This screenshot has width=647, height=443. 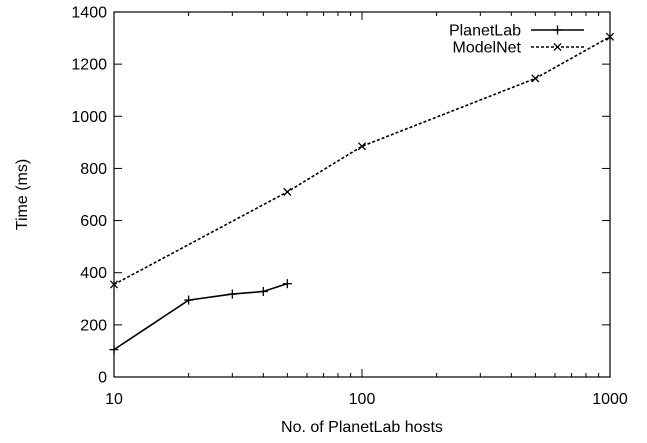 I want to click on legend-entry-planetlab: PlanetLab, so click(x=516, y=31).